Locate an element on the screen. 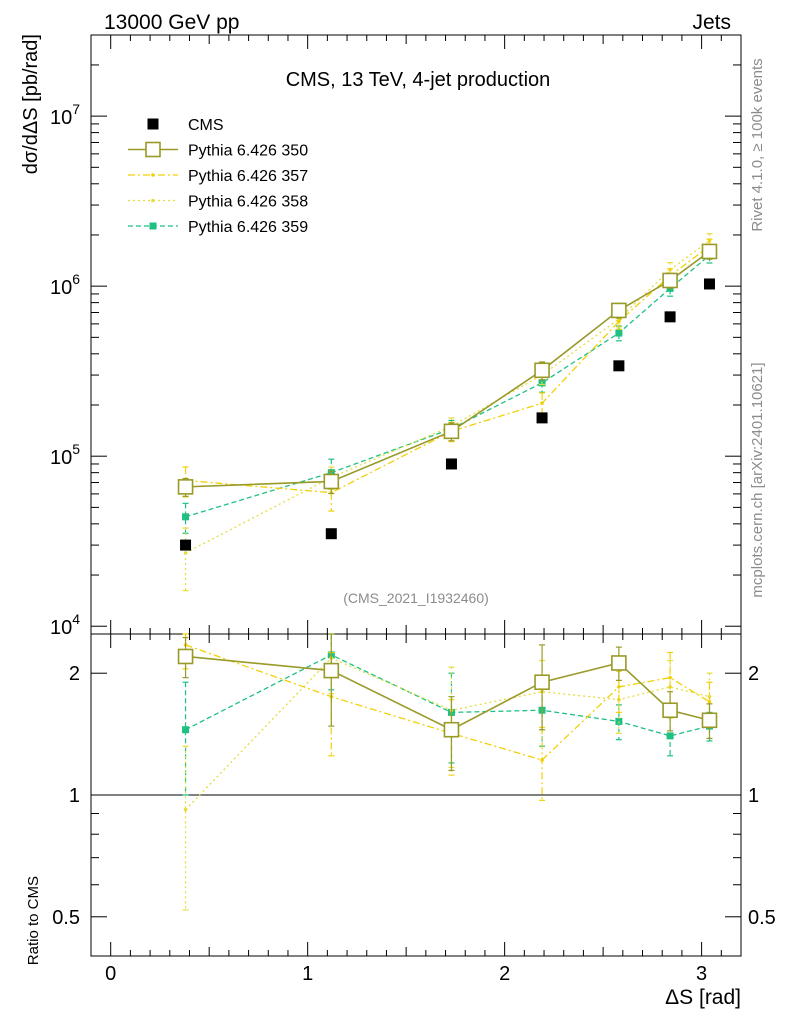  x-tick-label: 2 is located at coordinates (504, 974).